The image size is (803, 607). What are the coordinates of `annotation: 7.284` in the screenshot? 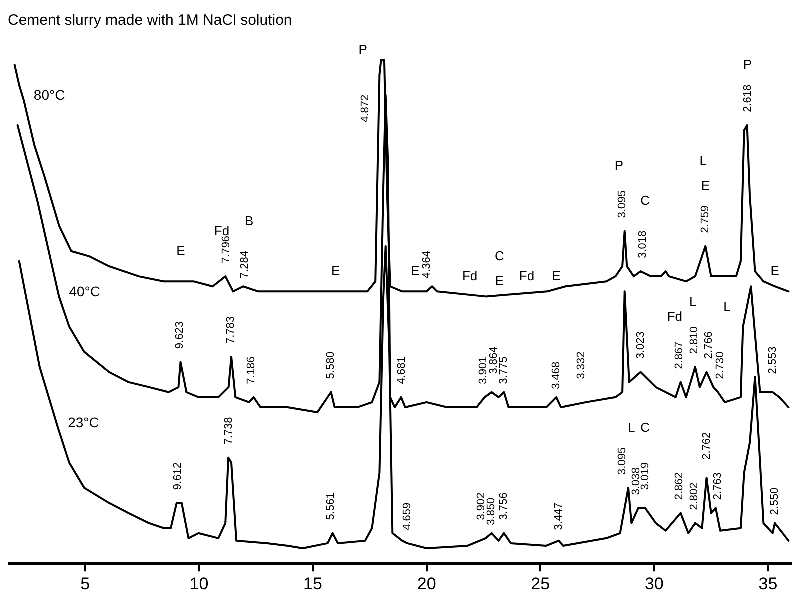 It's located at (244, 265).